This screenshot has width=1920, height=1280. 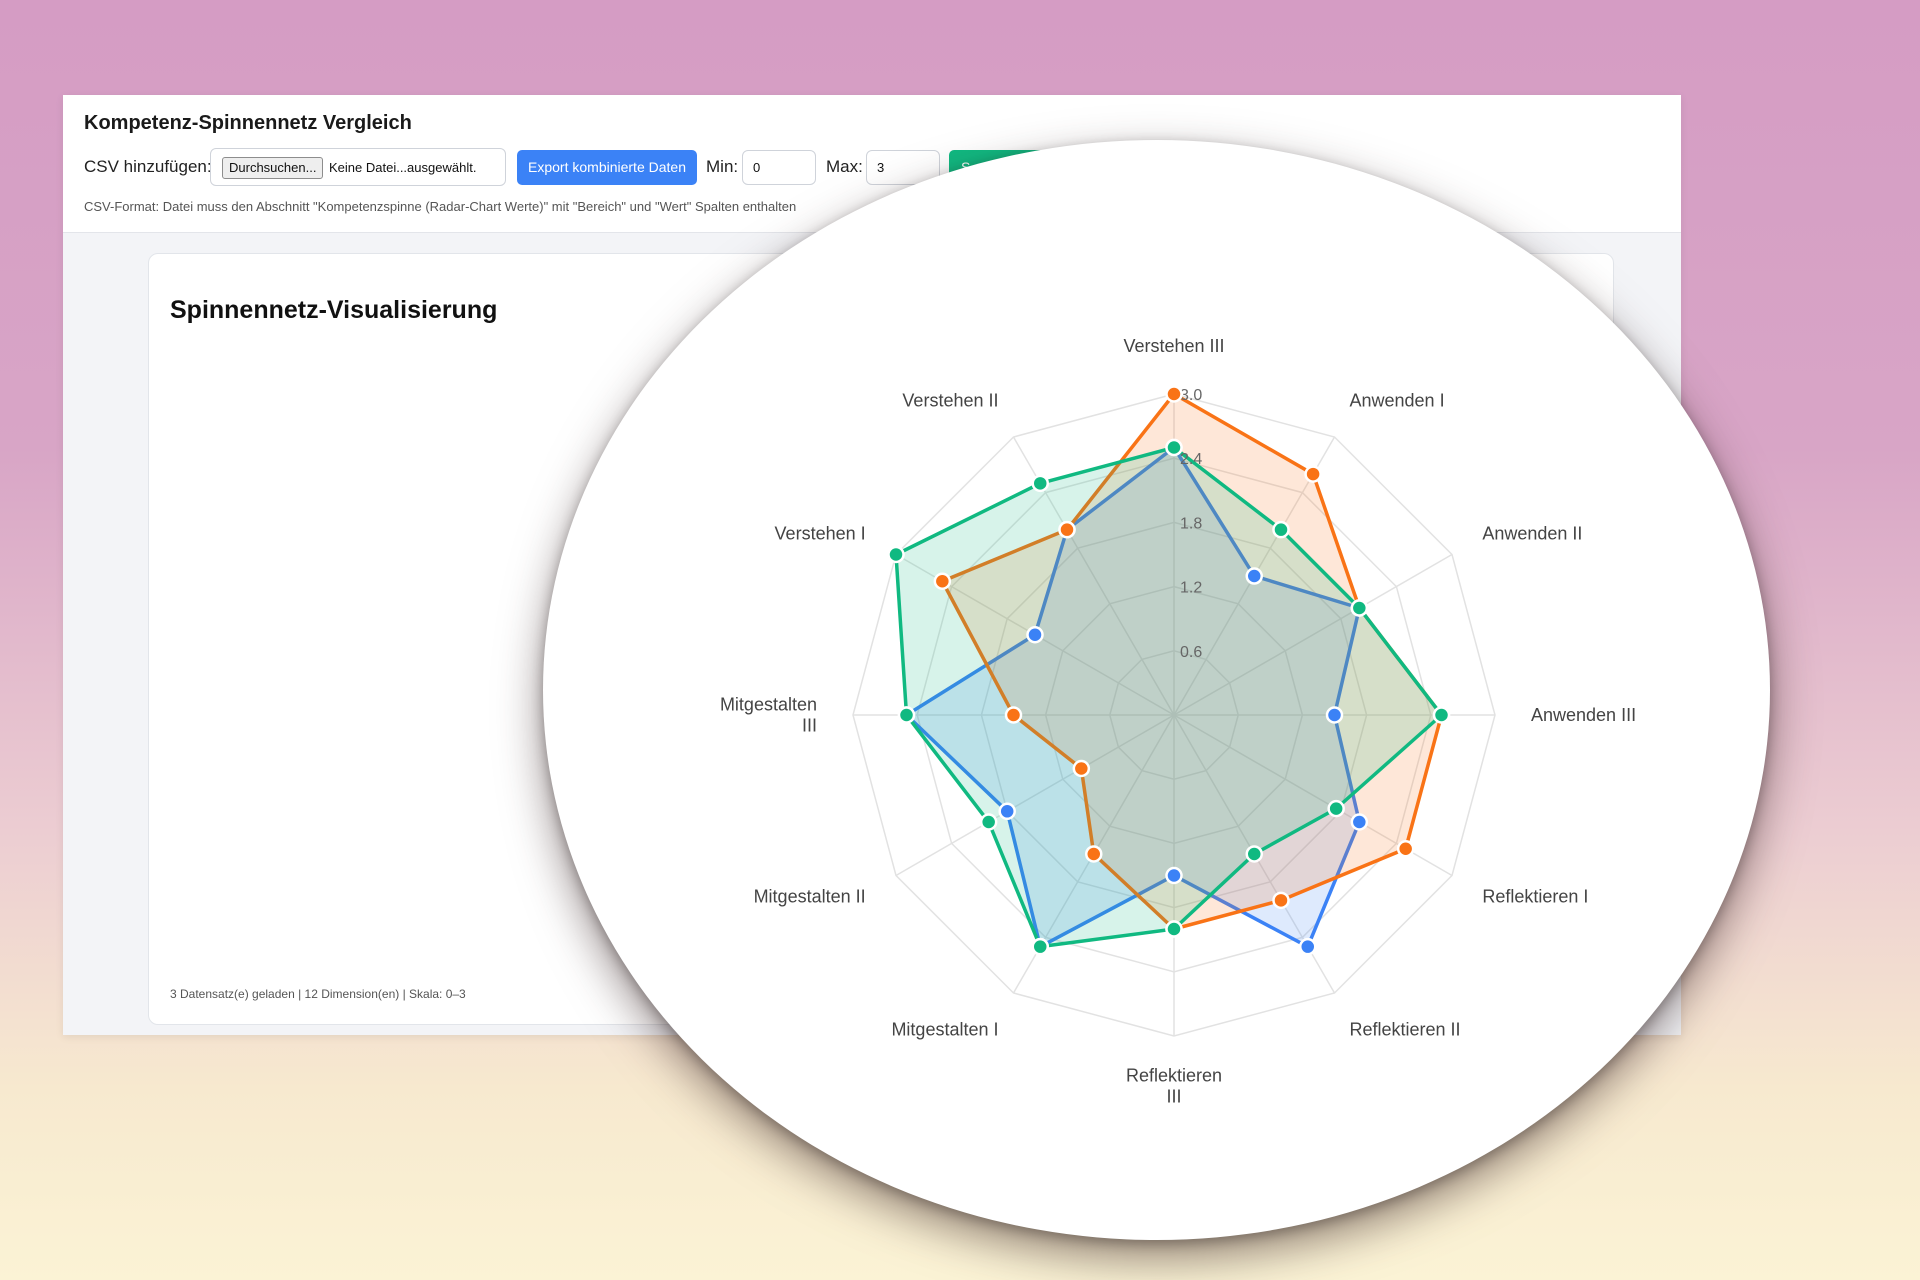 What do you see at coordinates (403, 167) in the screenshot?
I see `file-status-text: Keine Datei...ausgewählt.` at bounding box center [403, 167].